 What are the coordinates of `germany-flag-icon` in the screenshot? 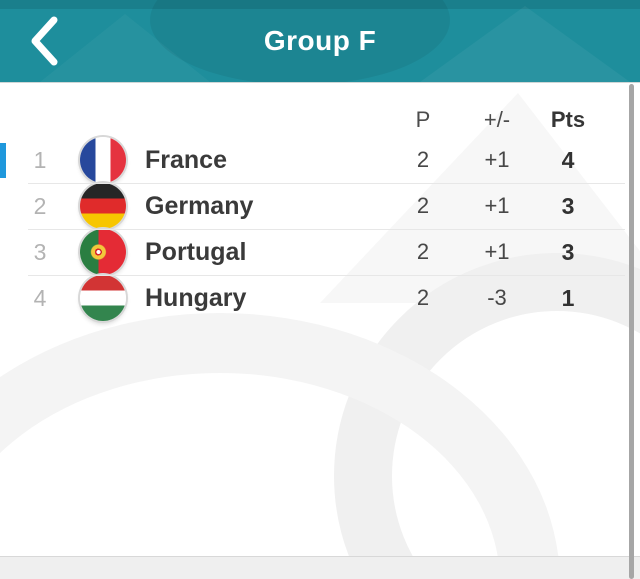 It's located at (103, 206).